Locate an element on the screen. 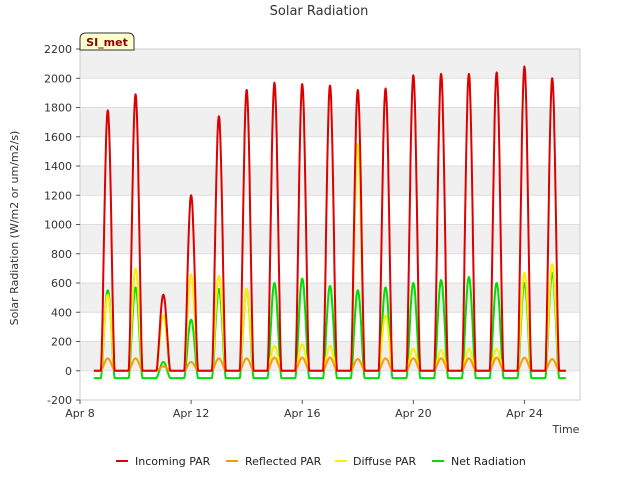 The image size is (640, 480). legend-item-net-radiation: Net Radiation is located at coordinates (479, 461).